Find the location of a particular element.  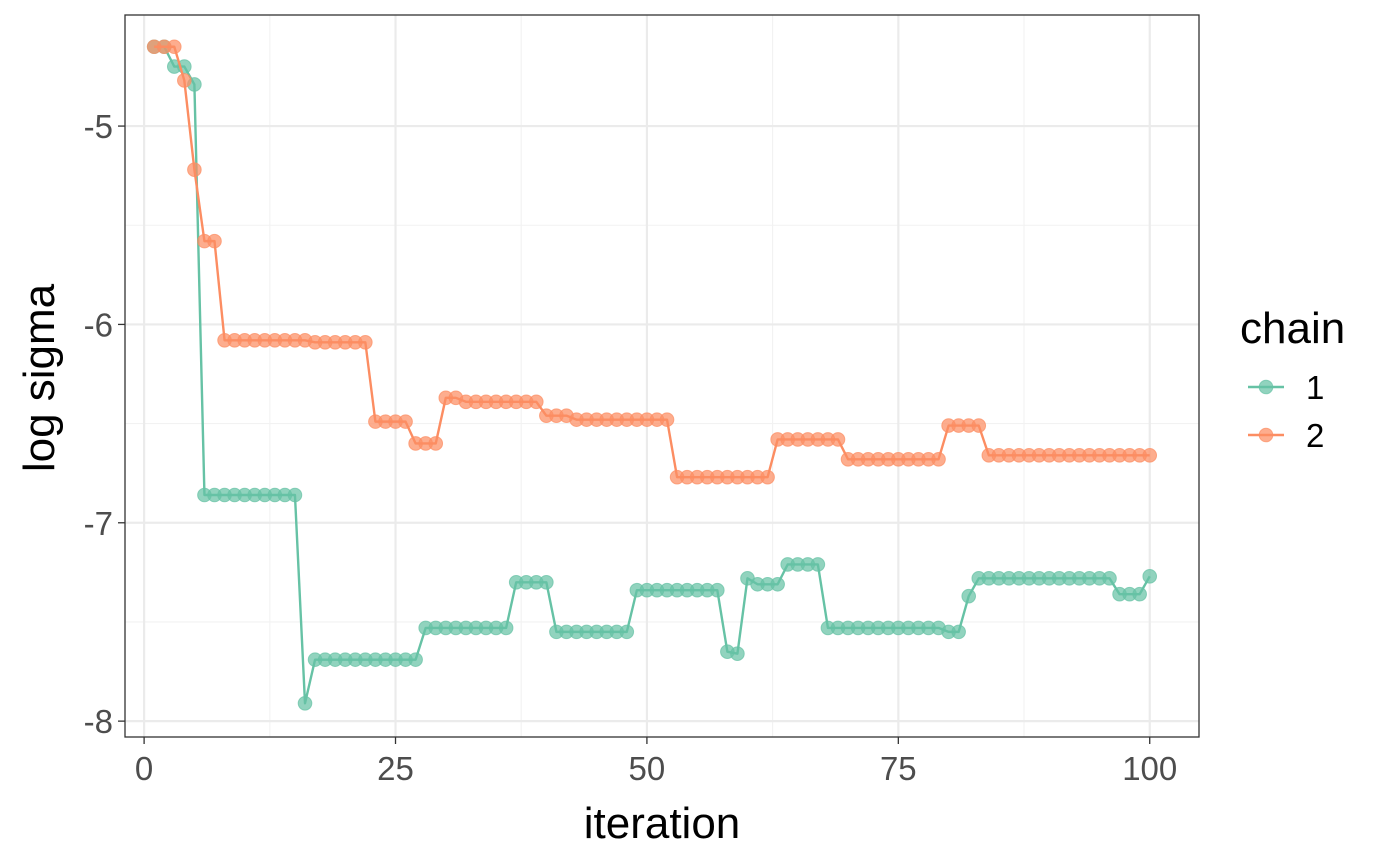

y-tick-label: -6 is located at coordinates (98, 324).